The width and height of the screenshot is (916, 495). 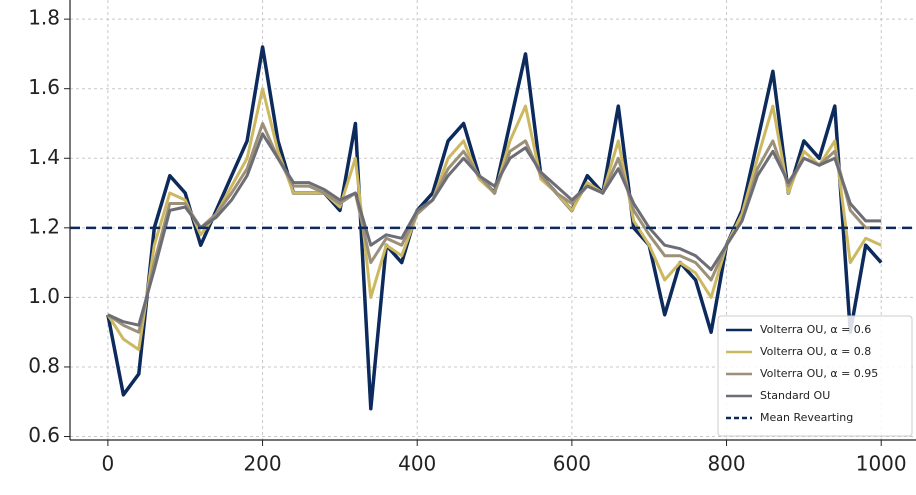 I want to click on legend-label: Volterra OU, α = 0.95, so click(x=819, y=373).